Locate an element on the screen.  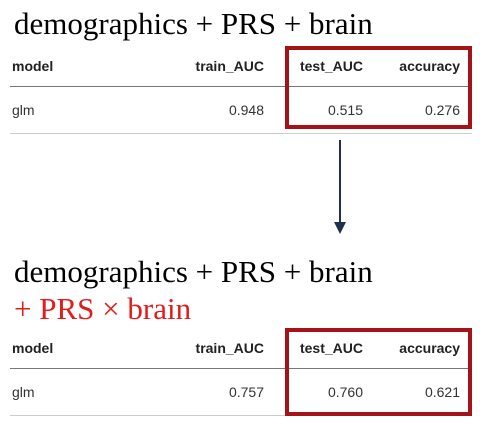
bottom-highlight-box is located at coordinates (378, 372).